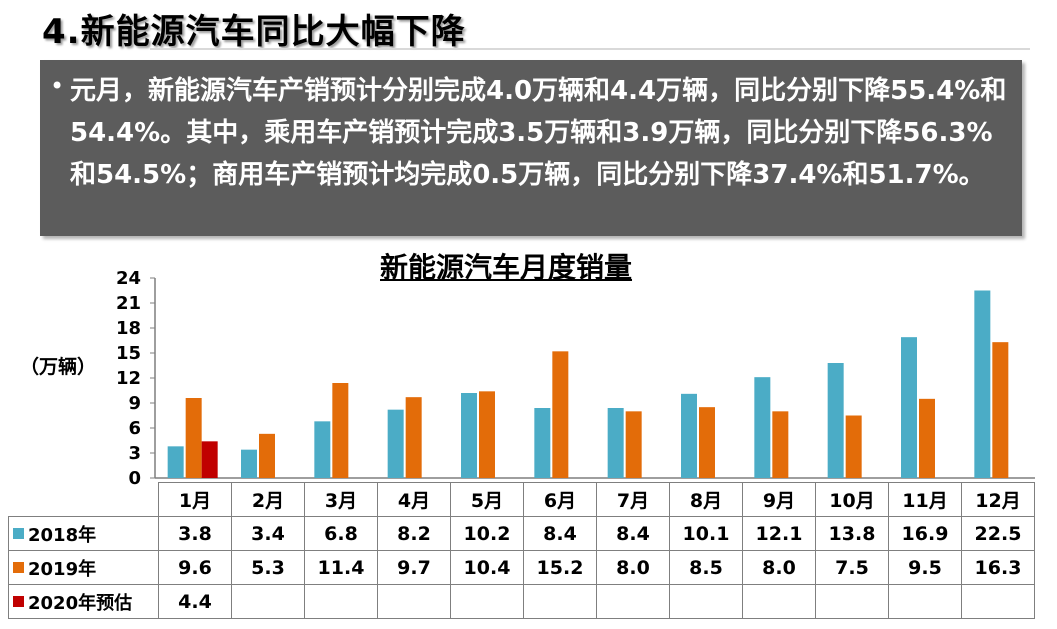 The height and width of the screenshot is (629, 1057). I want to click on table-header-10月: 10月, so click(852, 499).